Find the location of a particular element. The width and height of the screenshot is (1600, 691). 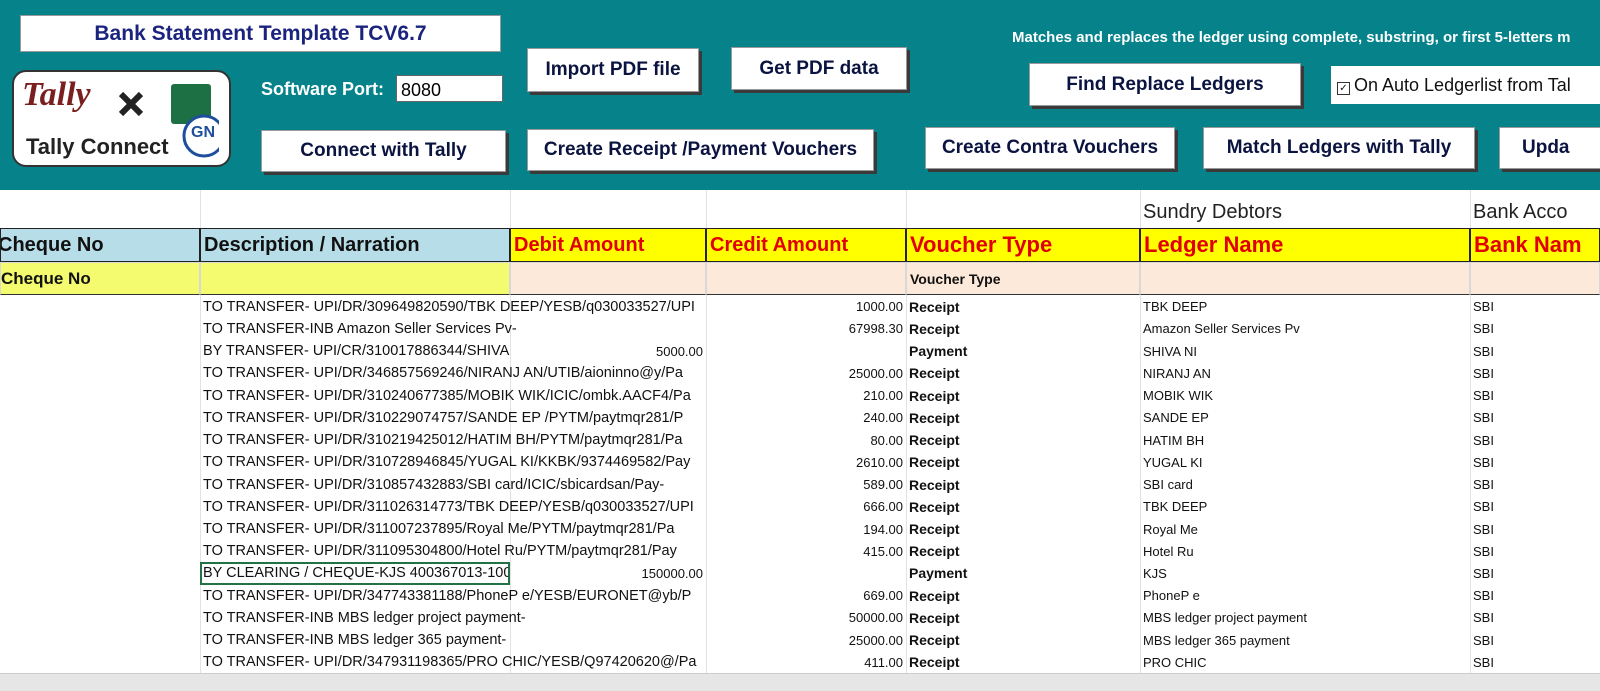

column-header: Cheque No is located at coordinates (100, 245).